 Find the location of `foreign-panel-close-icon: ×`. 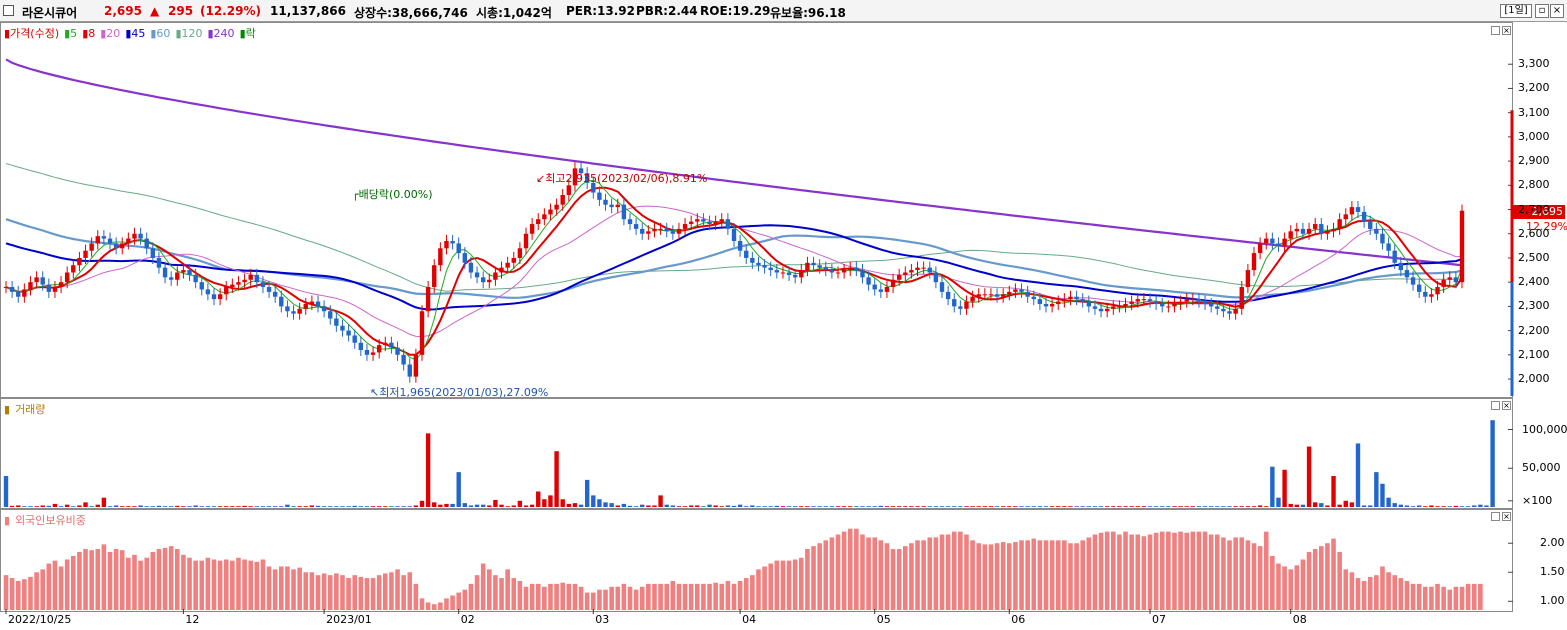

foreign-panel-close-icon: × is located at coordinates (1506, 516).